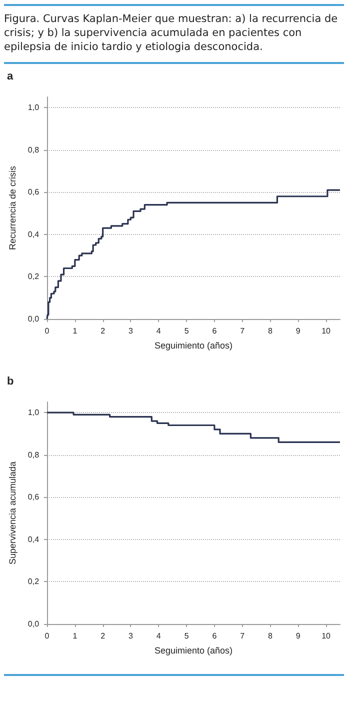 This screenshot has width=348, height=701. What do you see at coordinates (10, 382) in the screenshot?
I see `chart-title: b` at bounding box center [10, 382].